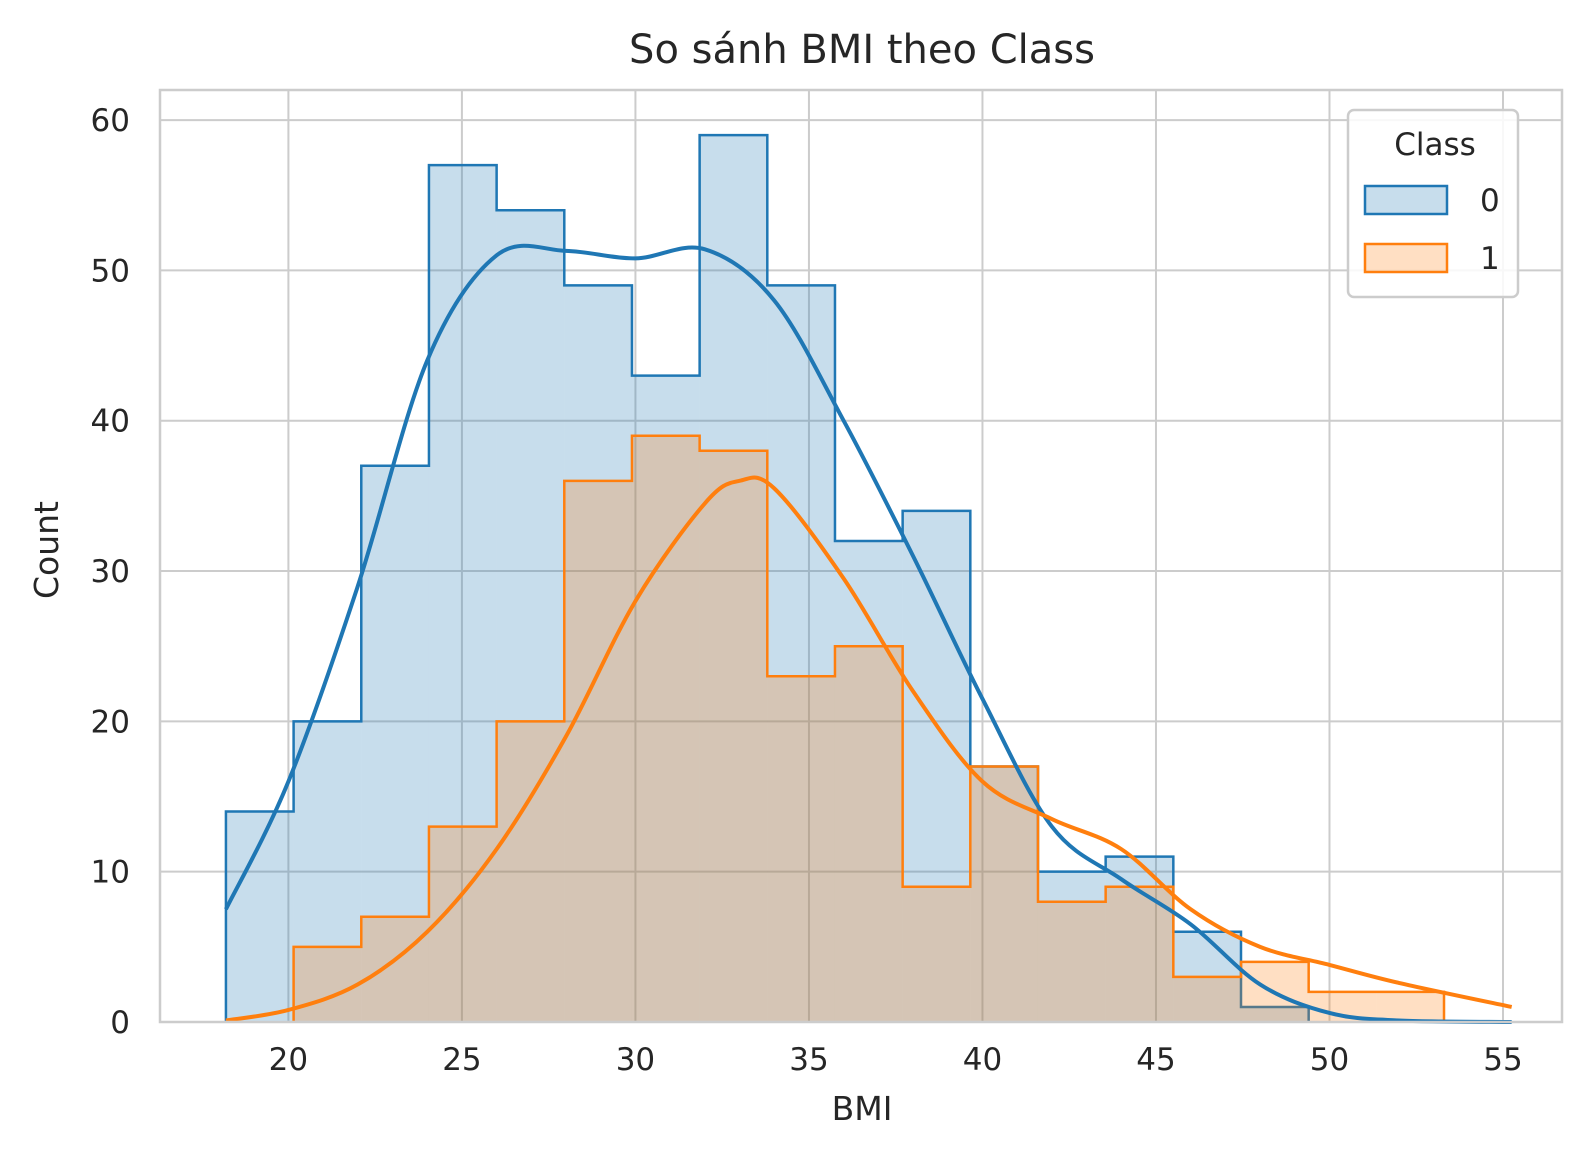  Describe the element at coordinates (461, 1060) in the screenshot. I see `x-tick-label: 25` at that location.